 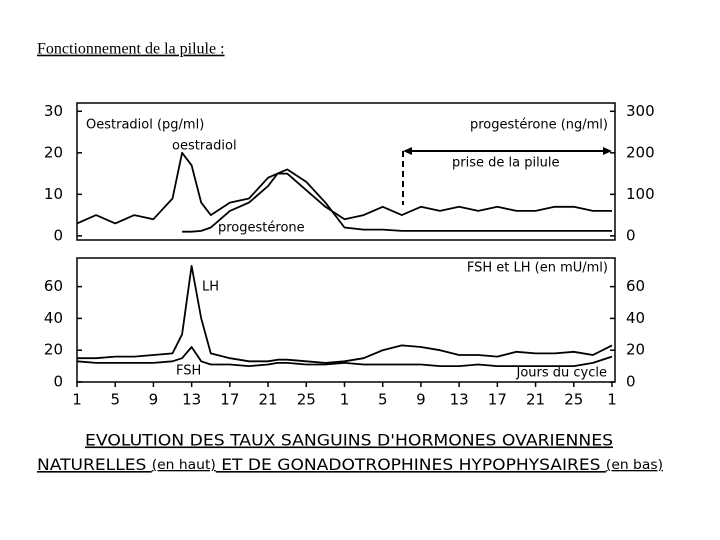 I want to click on series-label: LH, so click(x=210, y=287).